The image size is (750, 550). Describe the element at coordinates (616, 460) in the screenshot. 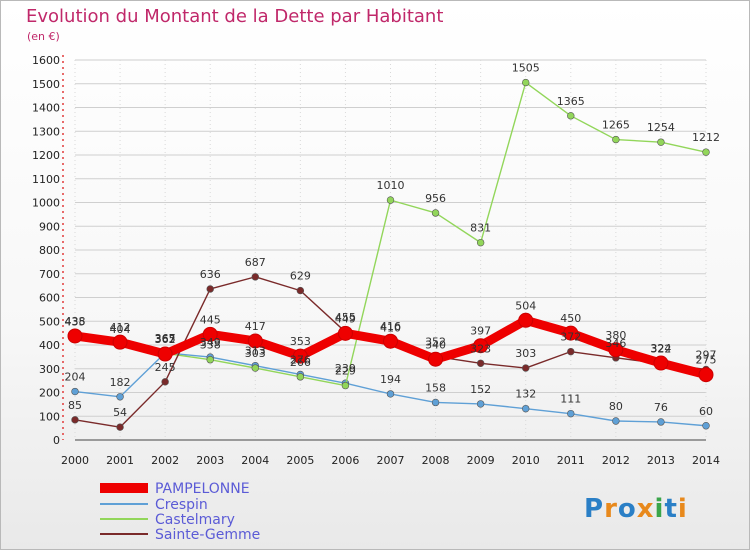

I see `x-tick-label: 2012` at that location.